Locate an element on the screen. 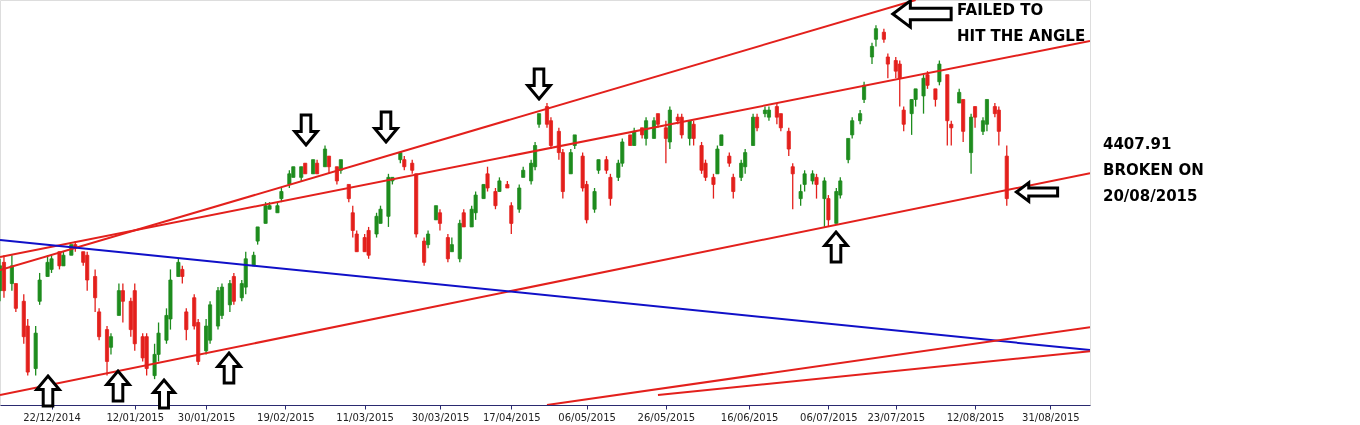  x-tick-label: 26/05/2015 is located at coordinates (666, 417).